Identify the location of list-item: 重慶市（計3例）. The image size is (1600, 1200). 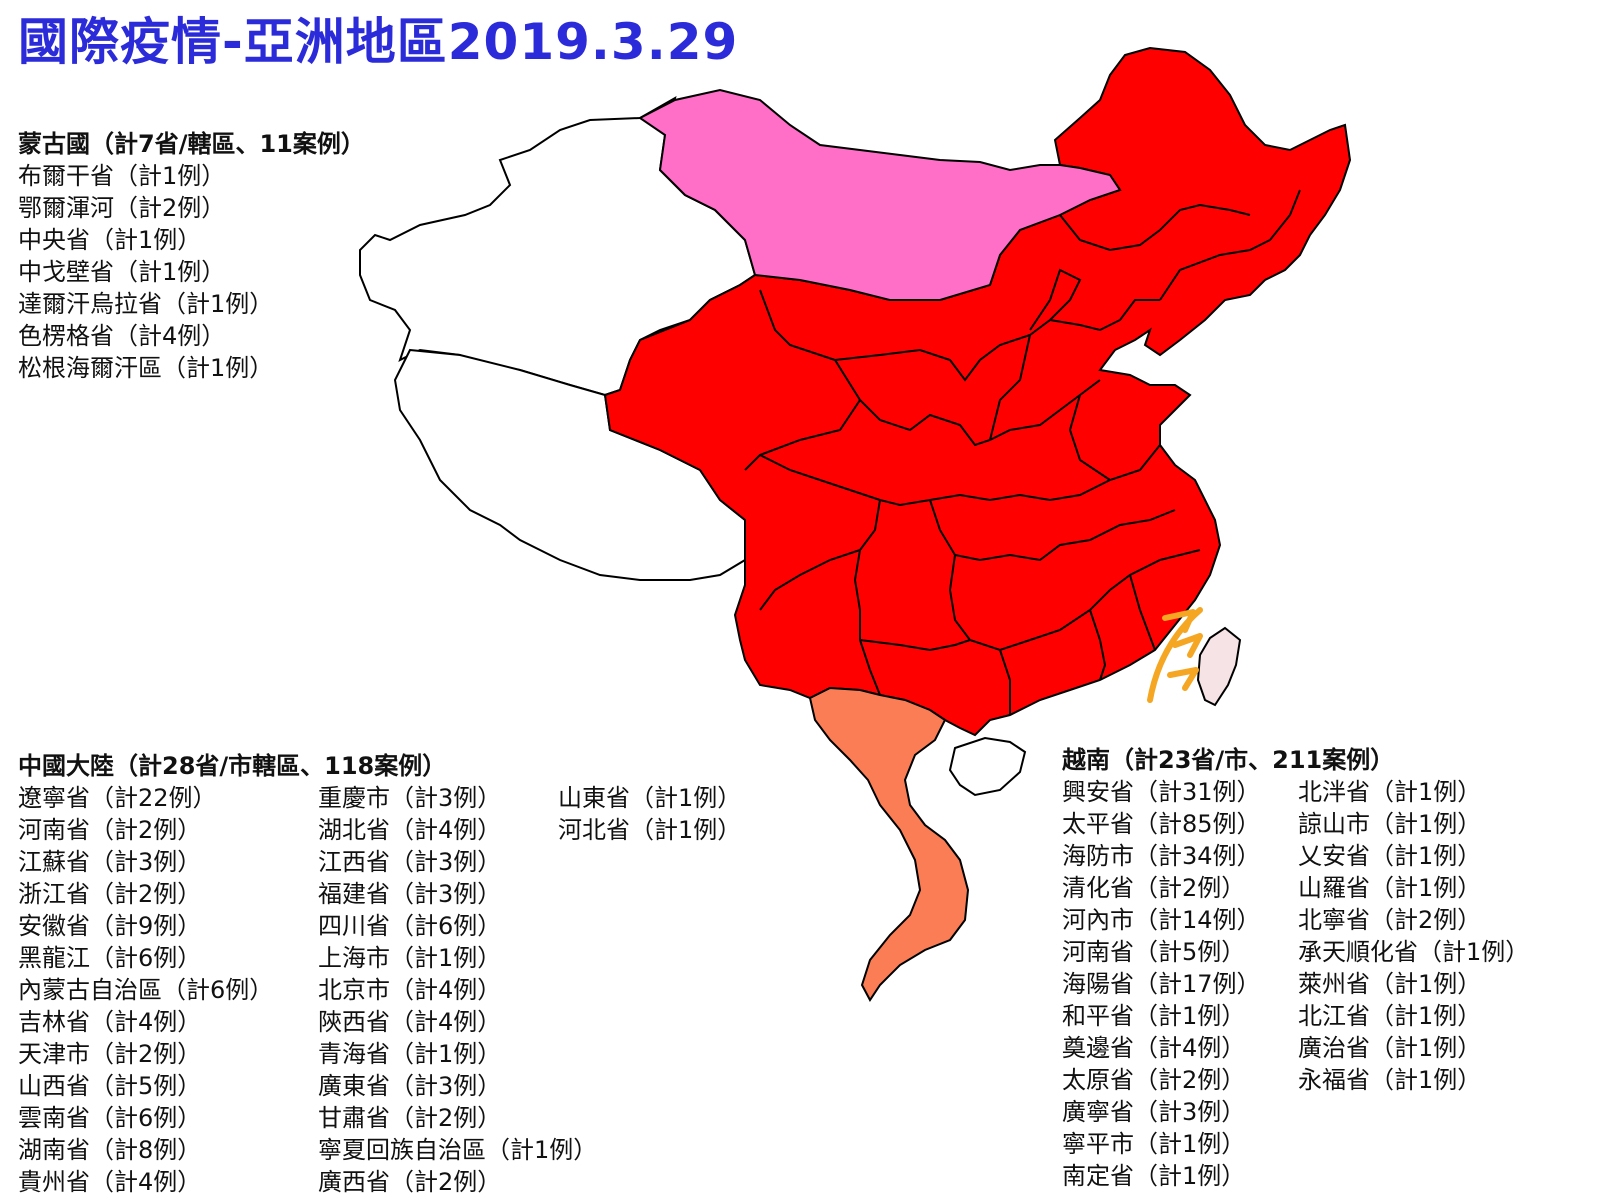
(410, 798).